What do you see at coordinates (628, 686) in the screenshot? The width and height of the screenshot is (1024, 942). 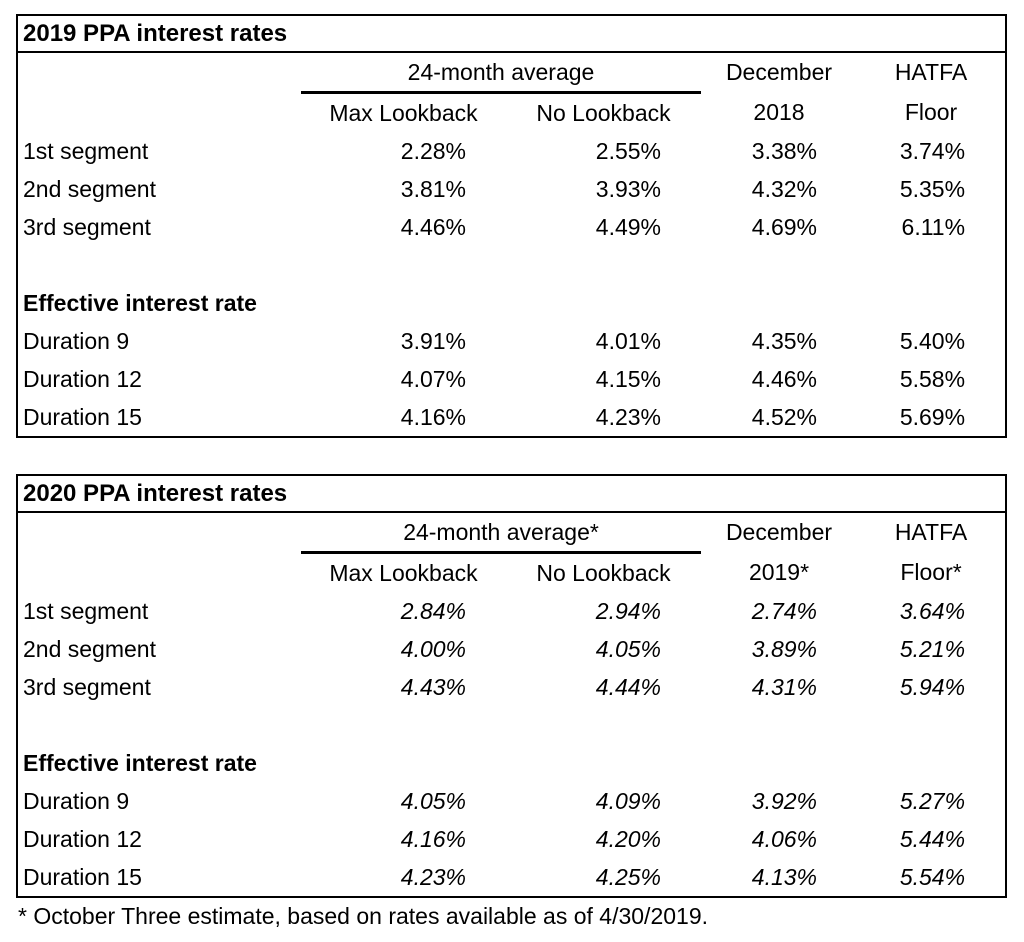 I see `rate-value: 4.44%` at bounding box center [628, 686].